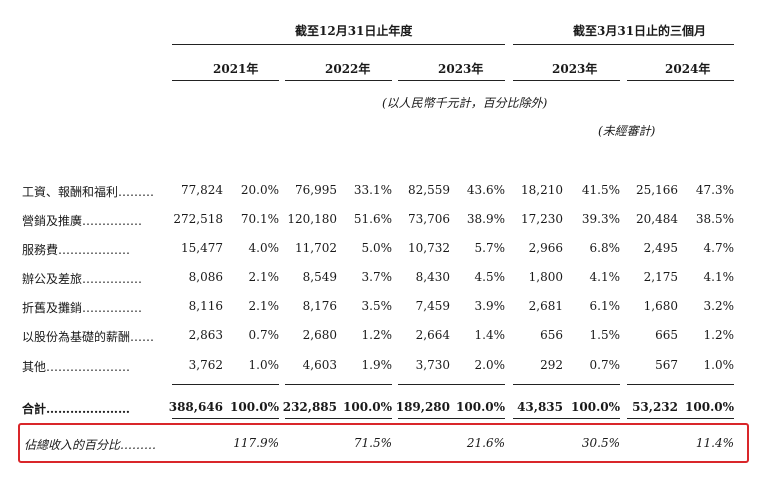 The height and width of the screenshot is (479, 757). I want to click on amount-cell: 18,210, so click(542, 190).